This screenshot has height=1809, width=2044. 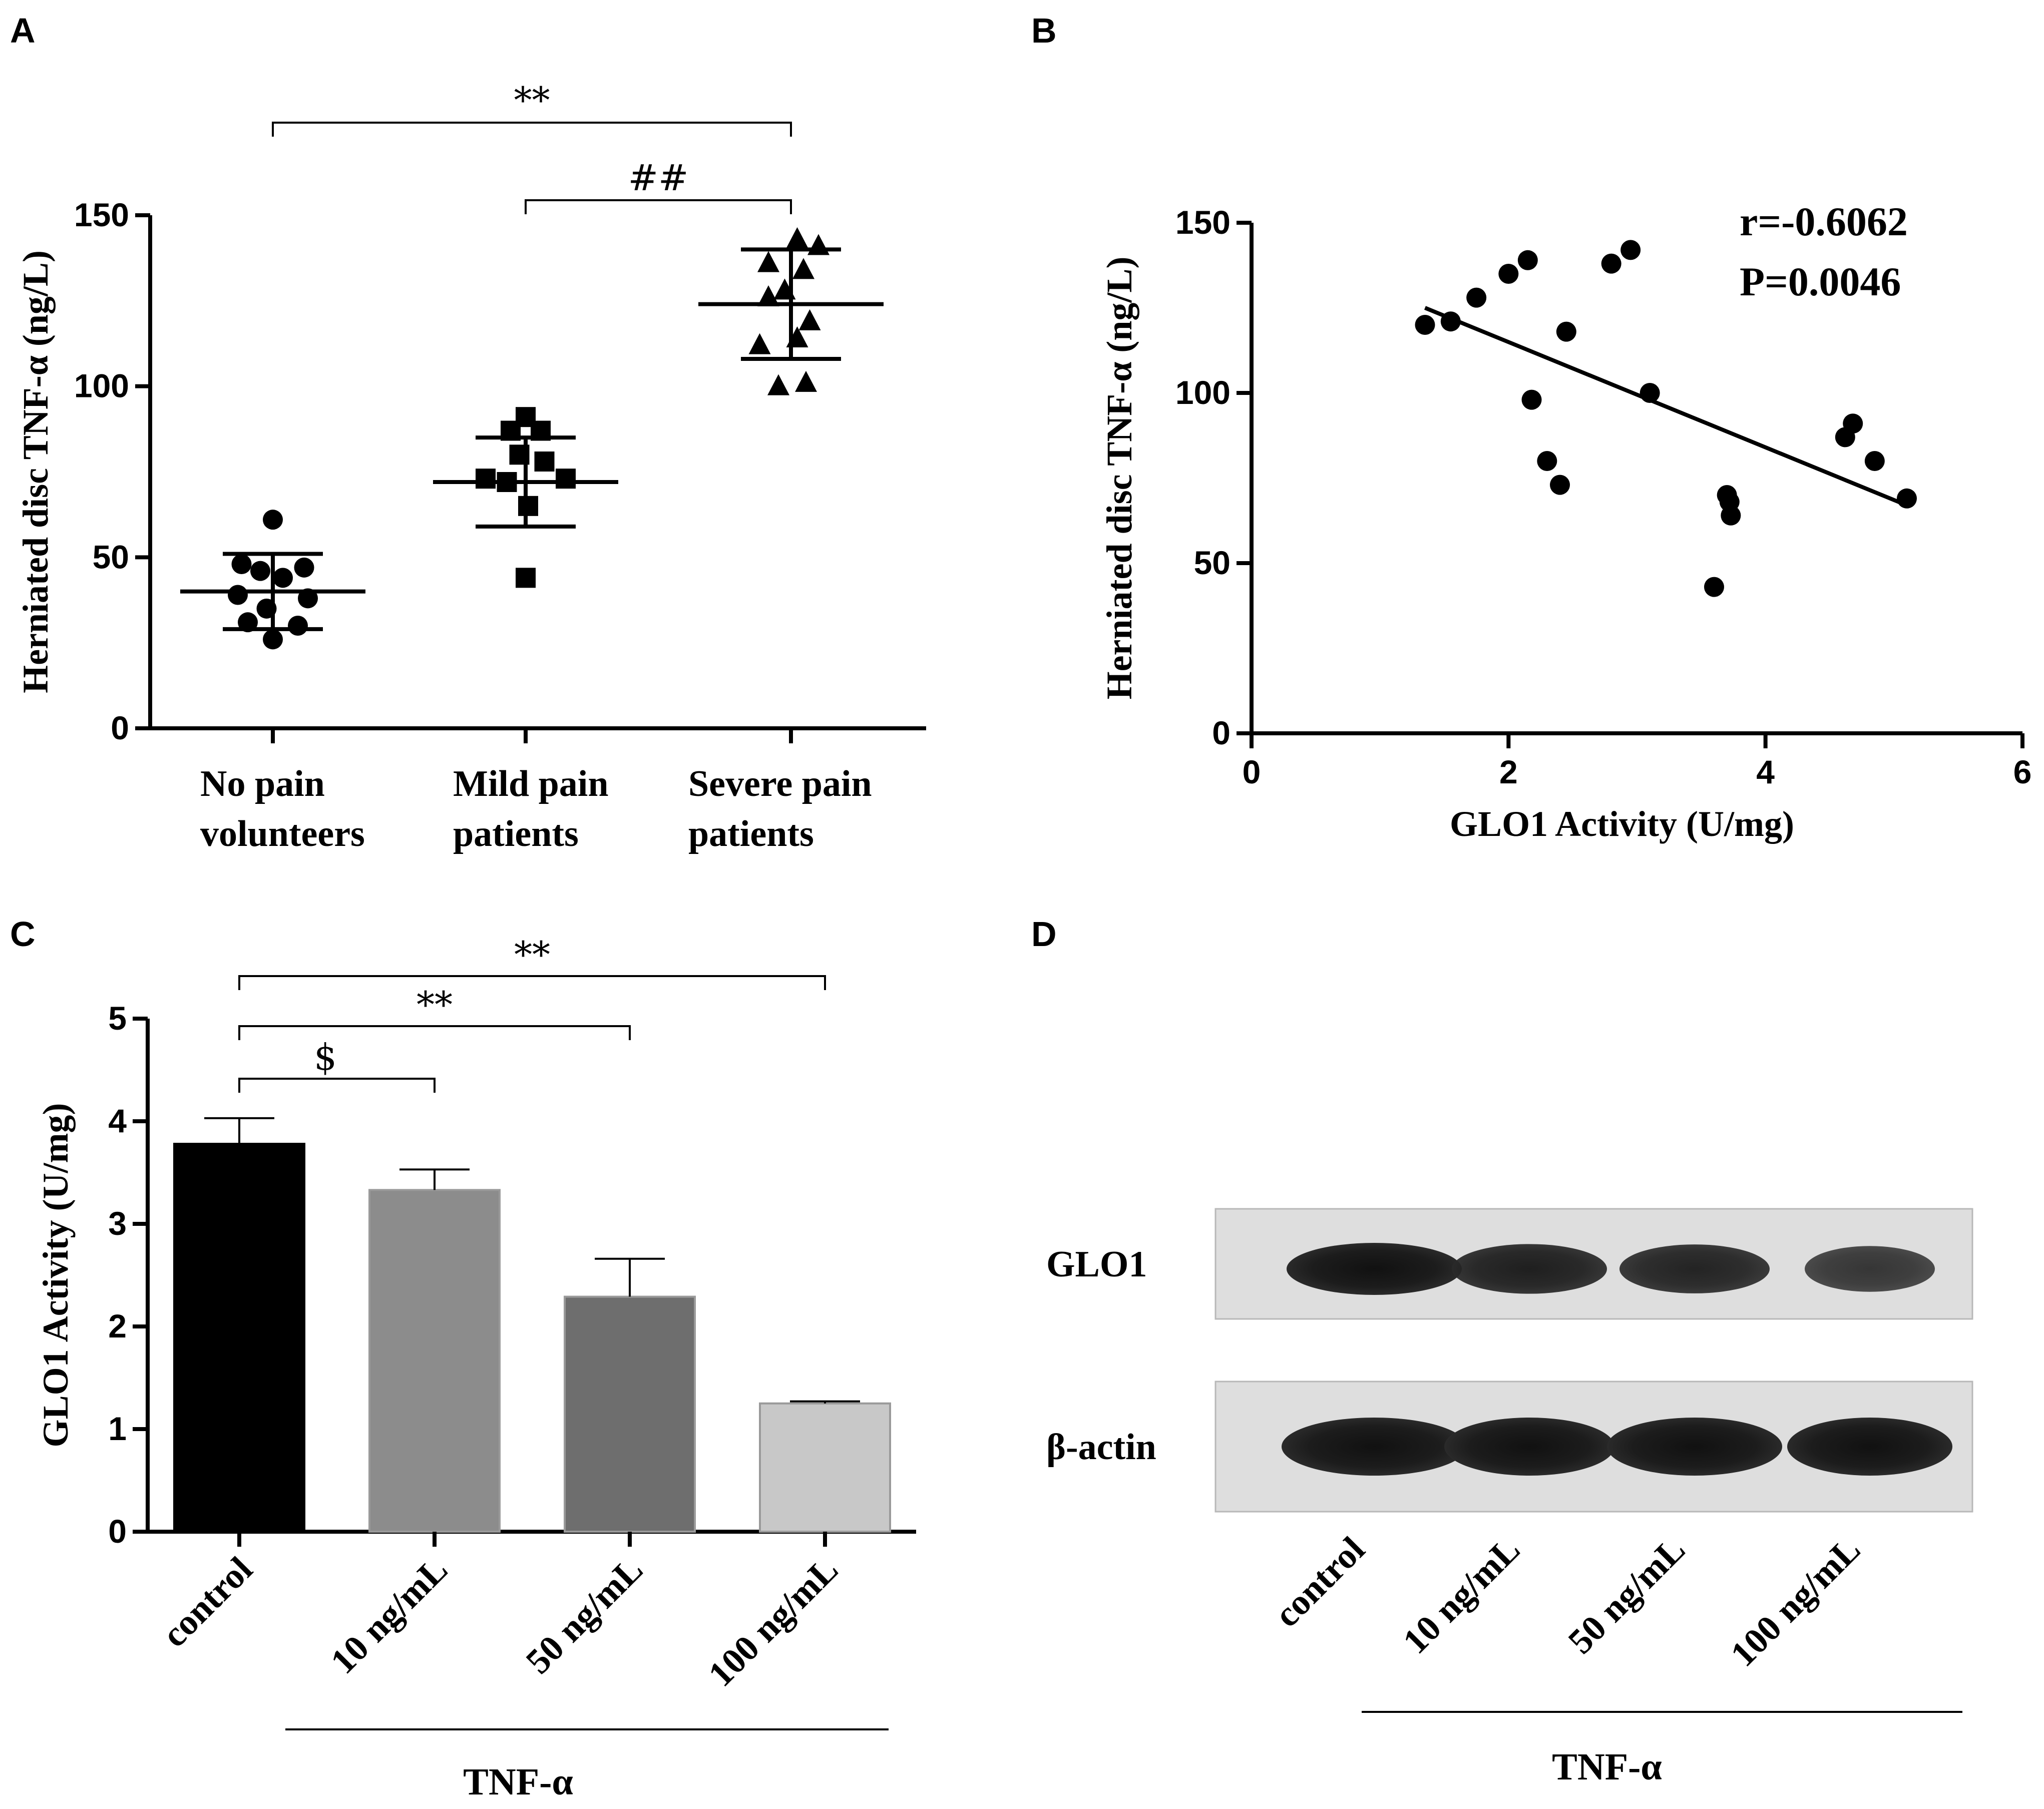 I want to click on b-stat-annotation: P=0.0046, so click(x=1821, y=281).